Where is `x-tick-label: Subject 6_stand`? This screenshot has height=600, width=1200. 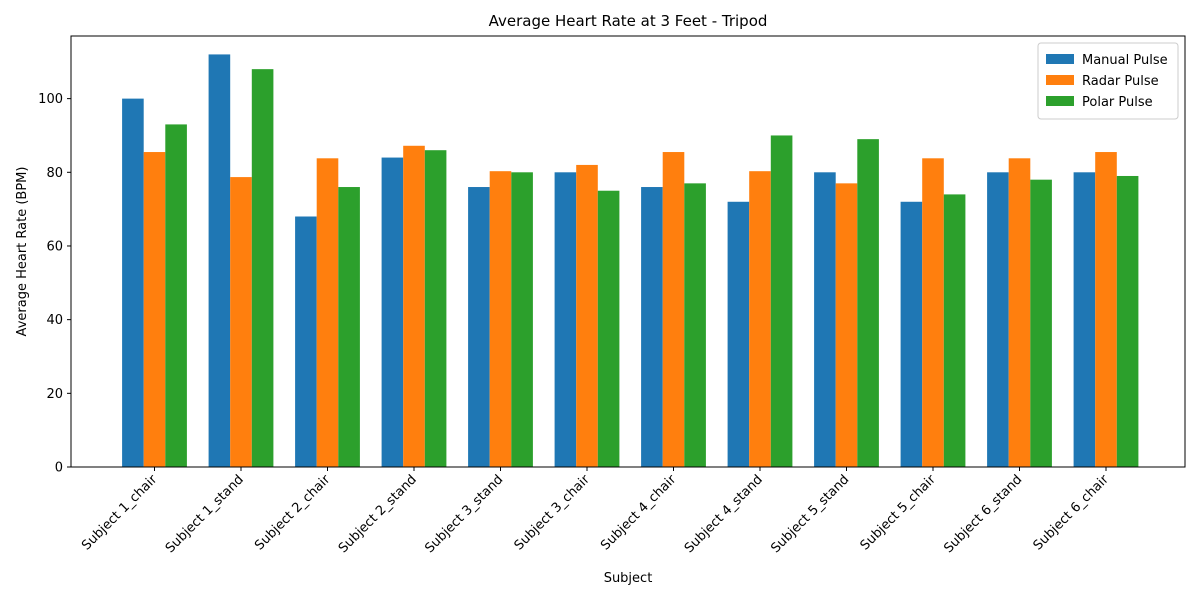
x-tick-label: Subject 6_stand is located at coordinates (983, 514).